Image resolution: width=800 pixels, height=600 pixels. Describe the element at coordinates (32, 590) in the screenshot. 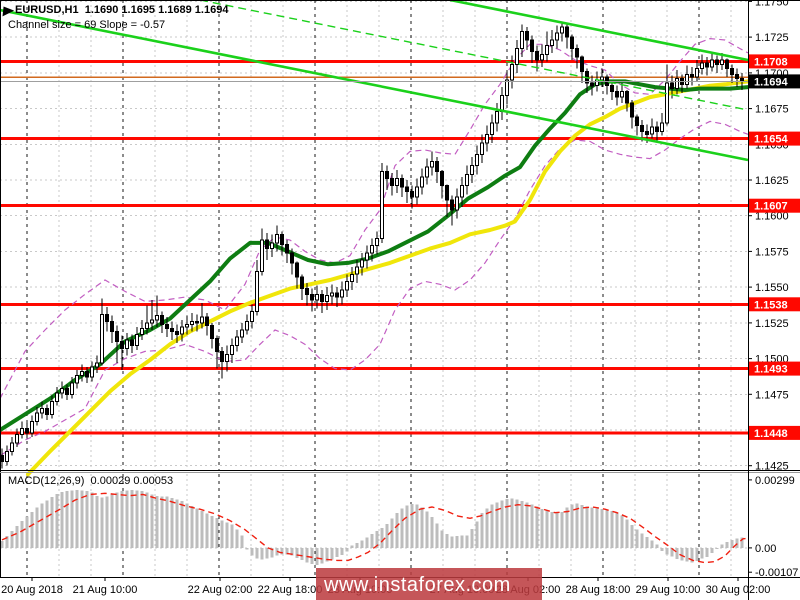

I see `svg-text: 20 Aug 2018` at that location.